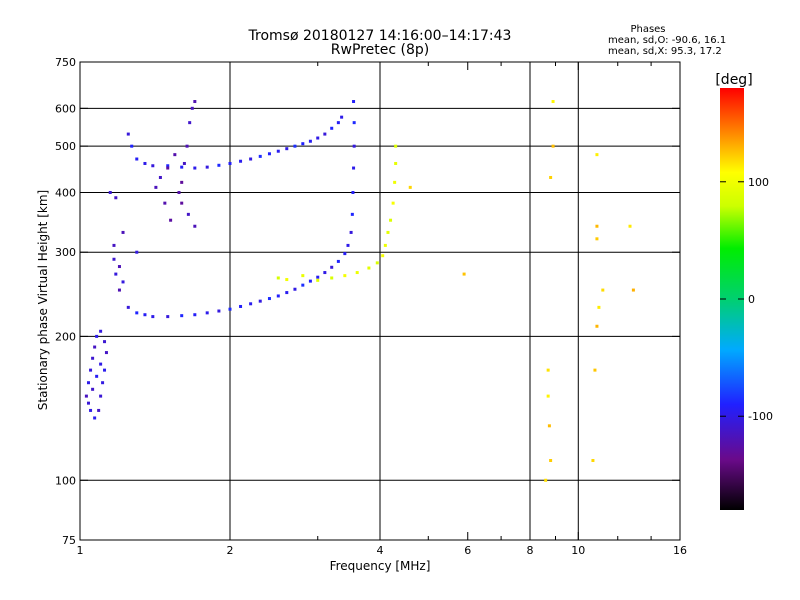 The width and height of the screenshot is (800, 600). I want to click on x-tick-label: 2, so click(230, 550).